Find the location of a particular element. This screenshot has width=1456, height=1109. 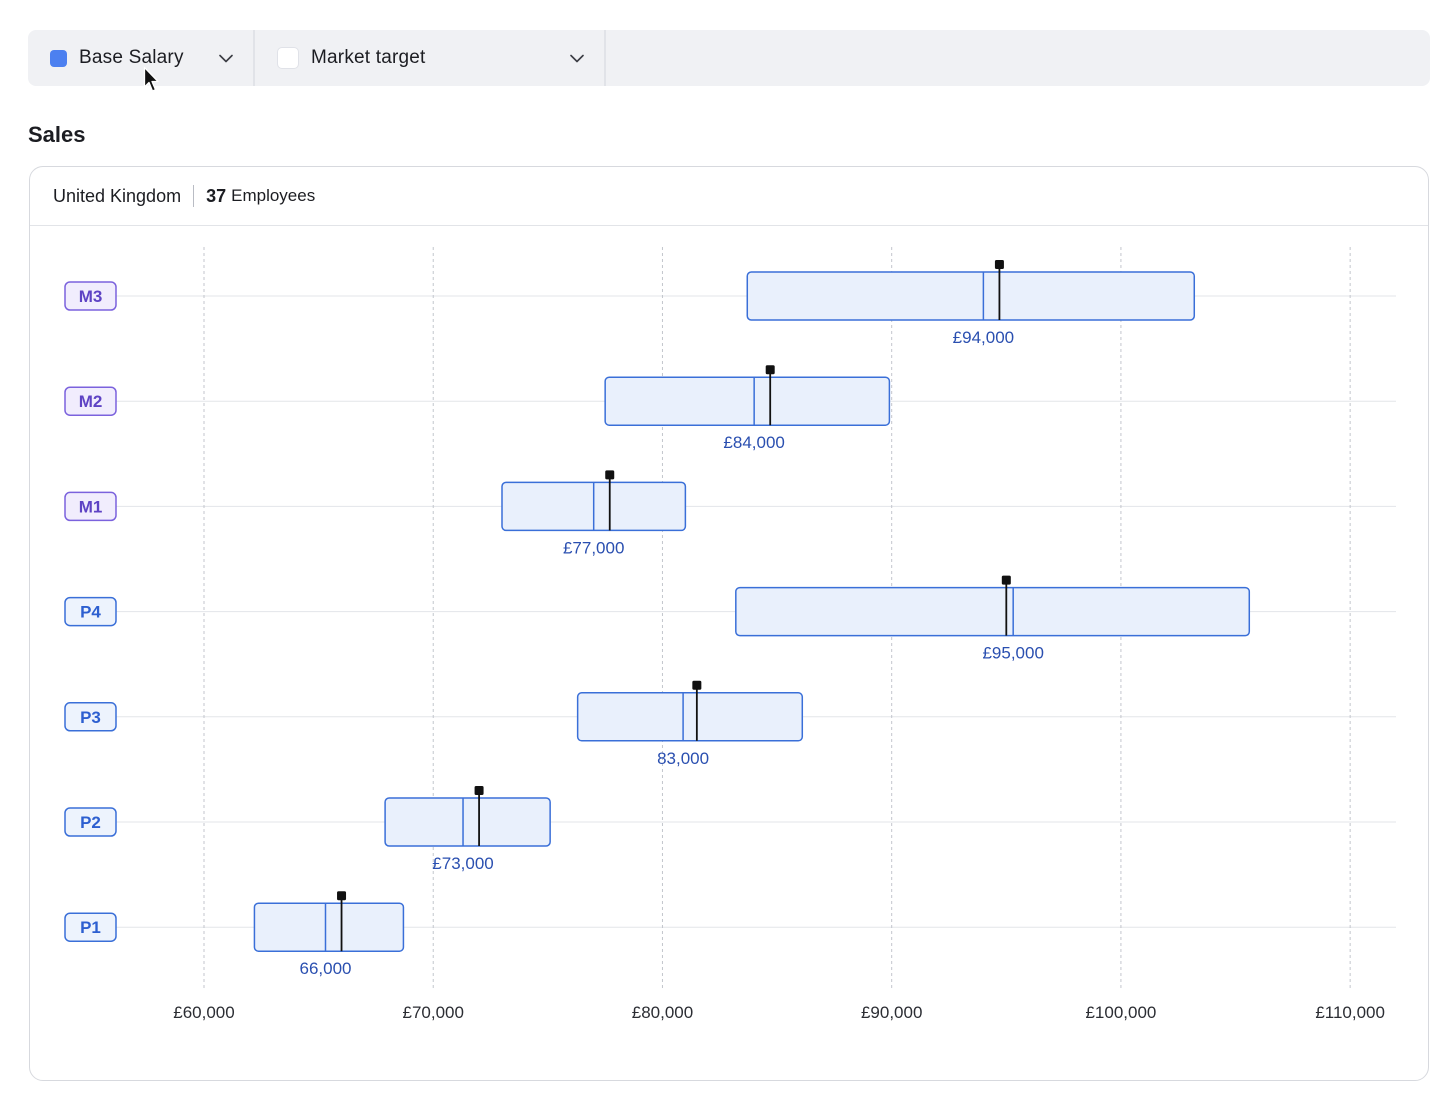

x-tick-label: £70,000 is located at coordinates (433, 1012).